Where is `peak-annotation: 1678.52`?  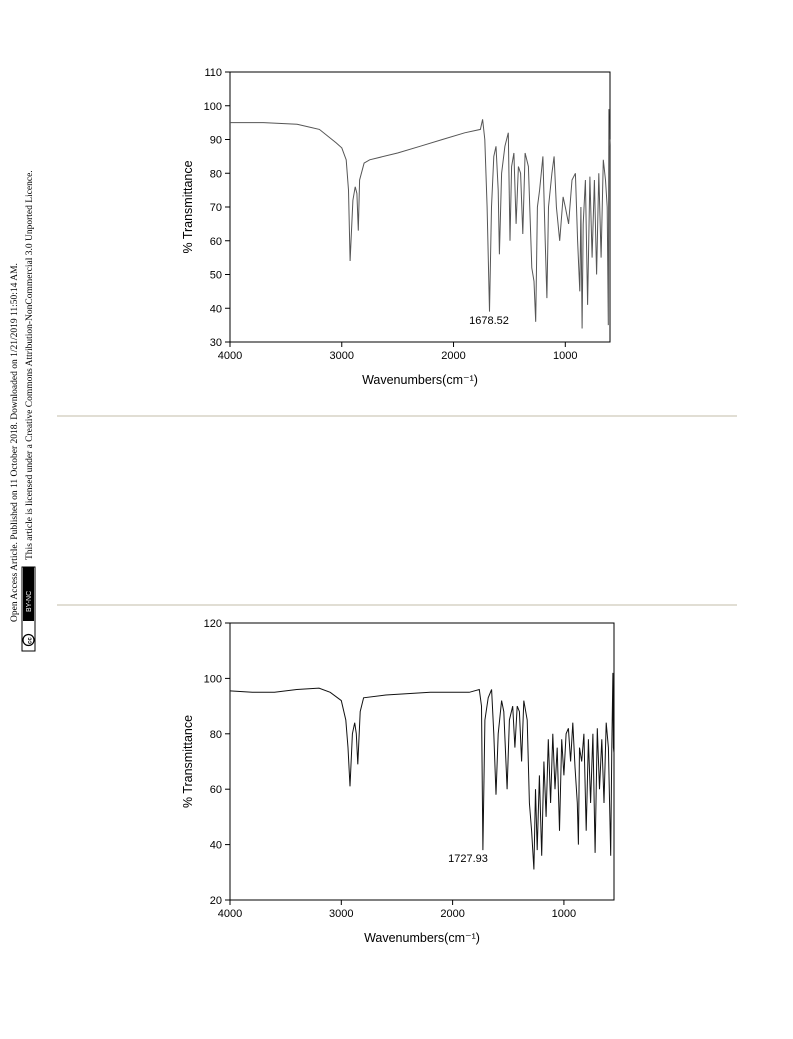 peak-annotation: 1678.52 is located at coordinates (489, 321).